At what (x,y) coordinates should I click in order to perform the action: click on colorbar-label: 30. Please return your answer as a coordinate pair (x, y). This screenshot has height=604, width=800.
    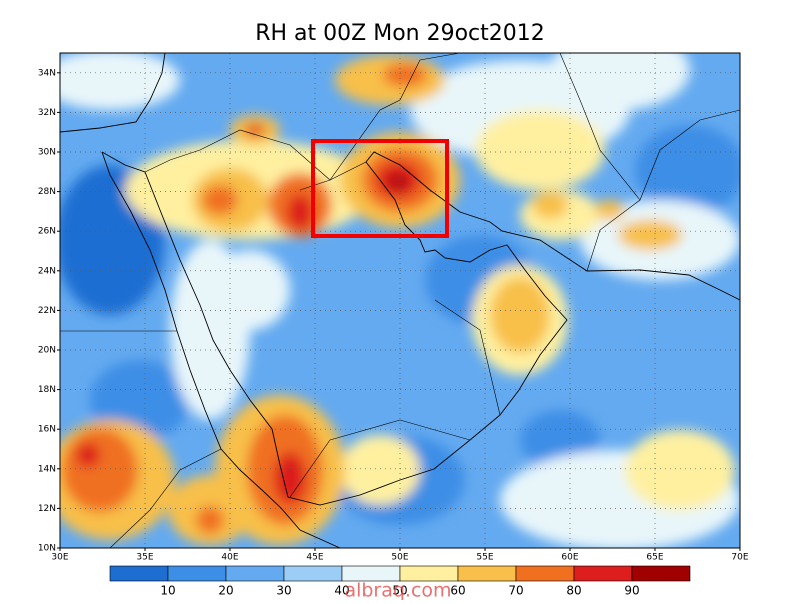
    Looking at the image, I should click on (283, 591).